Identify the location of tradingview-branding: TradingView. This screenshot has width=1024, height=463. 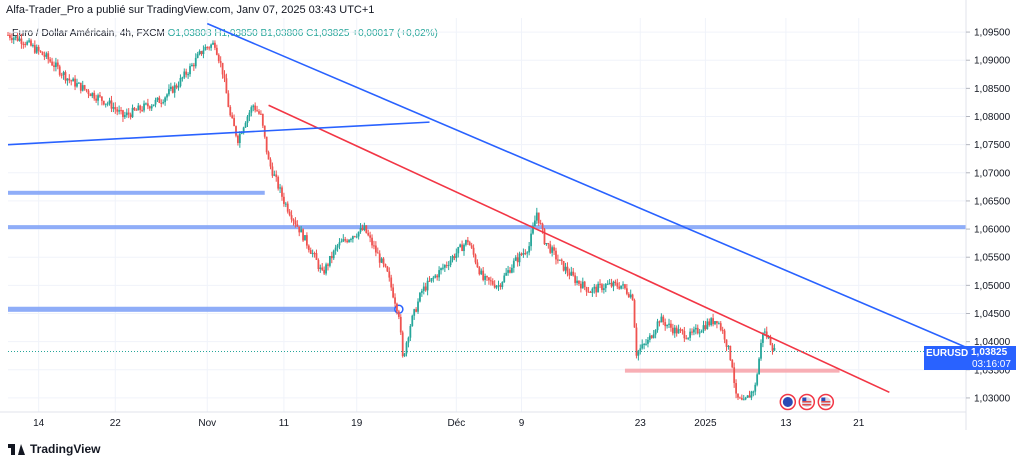
(54, 449).